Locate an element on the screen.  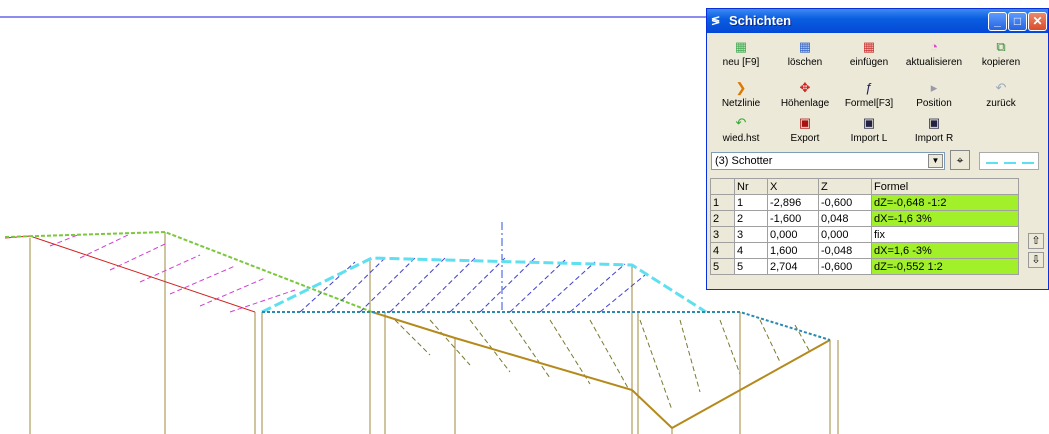
chevron-down-icon: ▼ is located at coordinates (935, 161).